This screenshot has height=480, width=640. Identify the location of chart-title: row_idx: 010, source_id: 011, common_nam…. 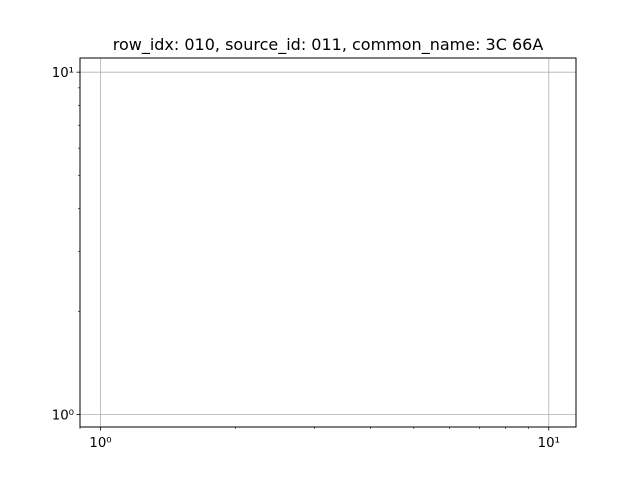
(328, 45).